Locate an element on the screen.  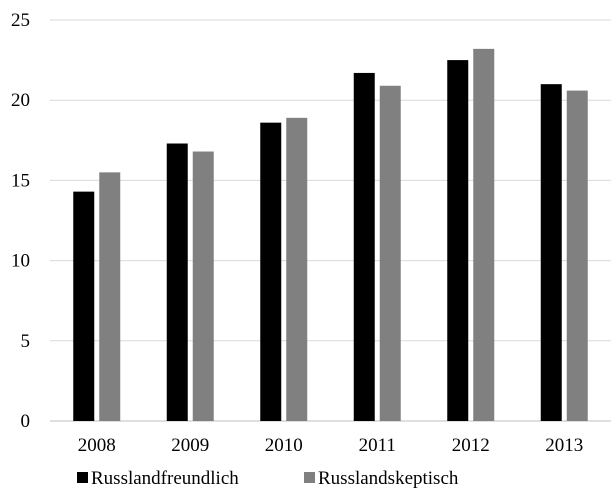
bar-russlandskeptisch-2008 is located at coordinates (110, 296).